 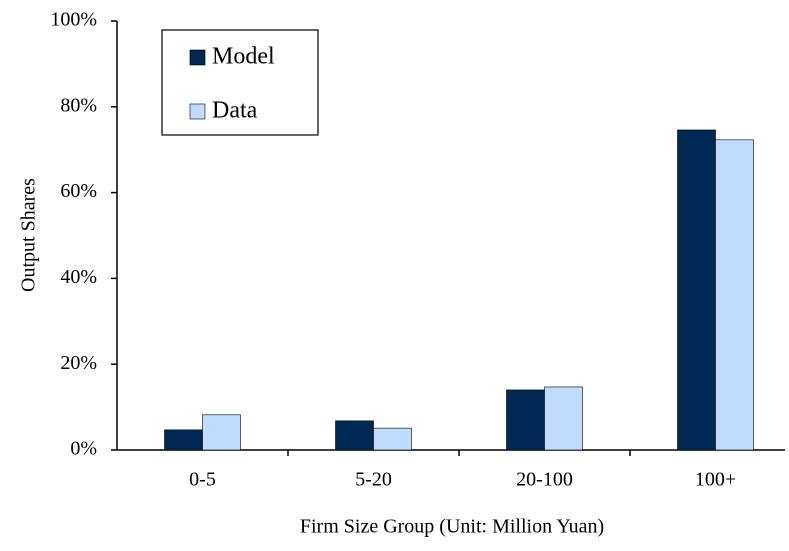 I want to click on x-axis-title: Firm Size Group (Unit: Million Yuan), so click(x=452, y=527).